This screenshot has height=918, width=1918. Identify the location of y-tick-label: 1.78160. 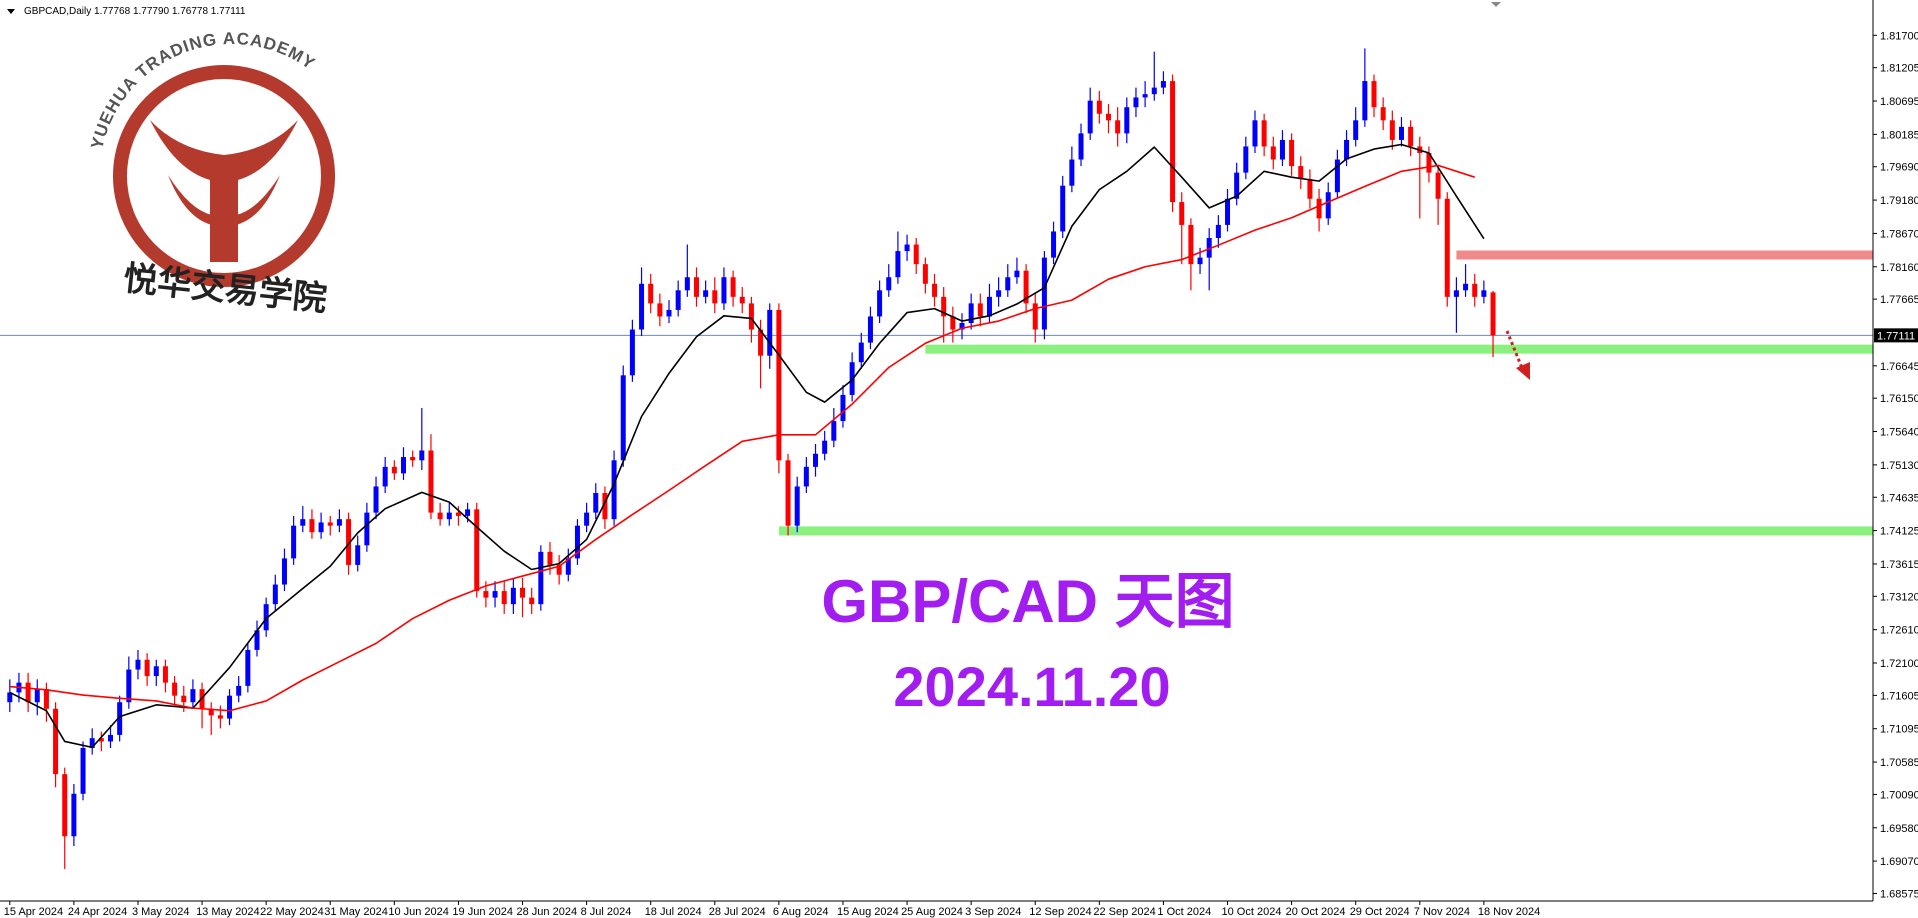
(1899, 268).